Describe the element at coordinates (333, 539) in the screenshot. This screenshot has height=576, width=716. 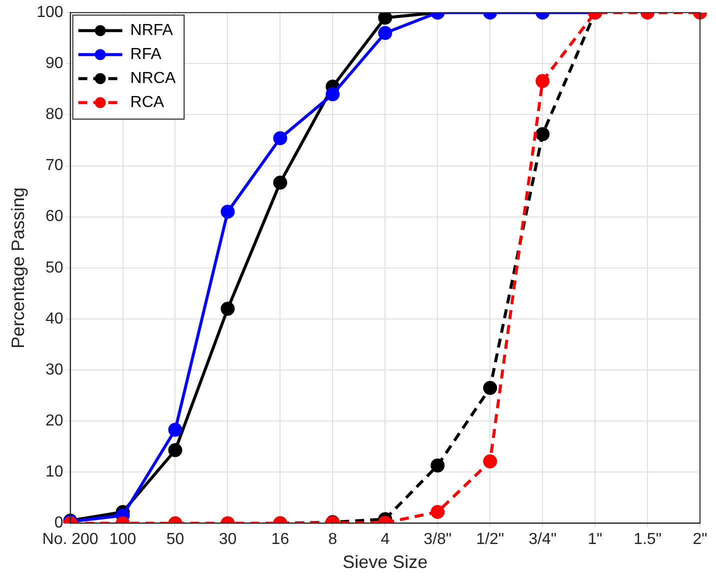
I see `x-tick-label: 8` at that location.